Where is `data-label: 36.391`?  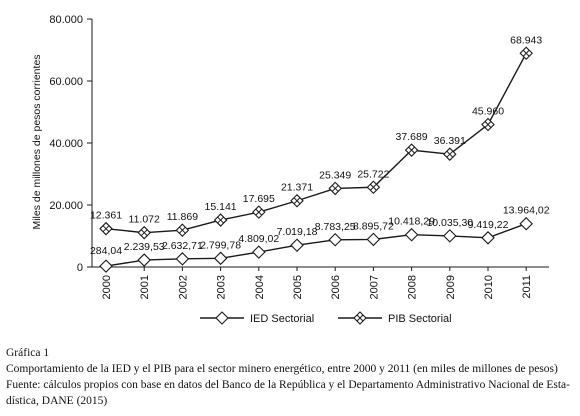 data-label: 36.391 is located at coordinates (450, 141).